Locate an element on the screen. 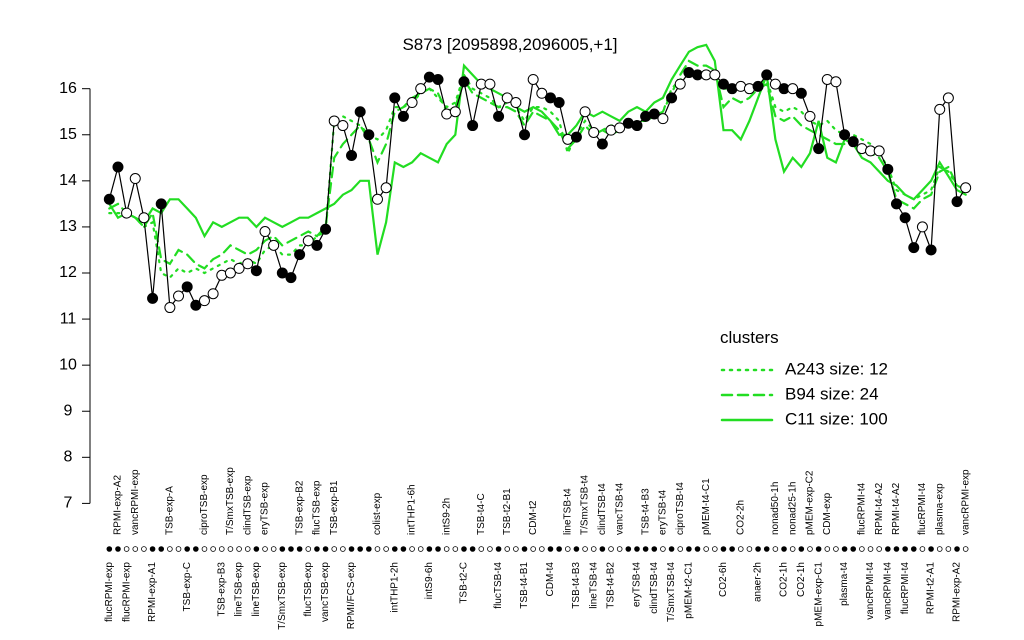  x-tick-label: TSB-t4-B3 is located at coordinates (576, 585).